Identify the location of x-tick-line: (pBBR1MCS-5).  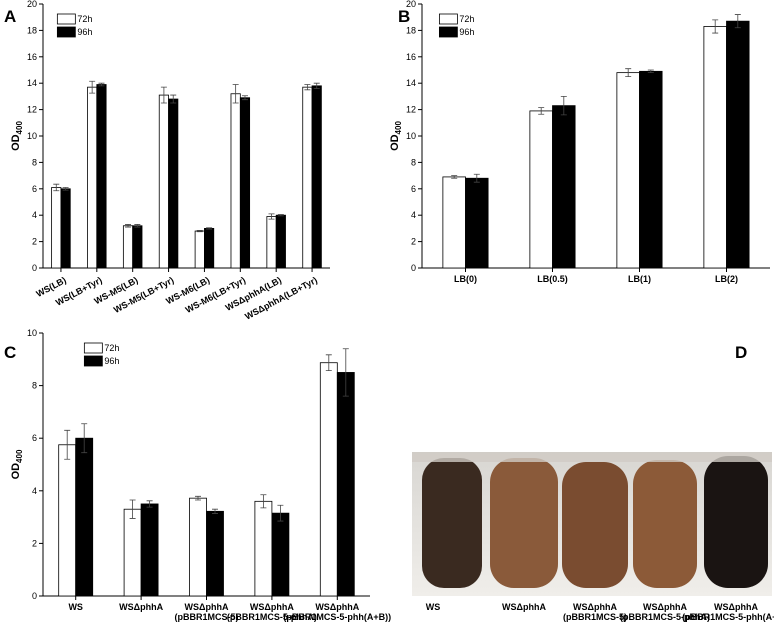
(595, 617).